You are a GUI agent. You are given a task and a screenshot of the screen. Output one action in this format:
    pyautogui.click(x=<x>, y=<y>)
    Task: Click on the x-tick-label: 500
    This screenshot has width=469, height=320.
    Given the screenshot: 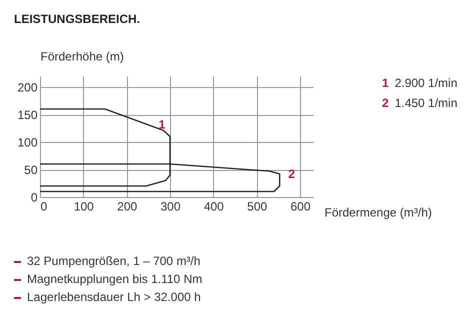 What is the action you would take?
    pyautogui.click(x=257, y=207)
    